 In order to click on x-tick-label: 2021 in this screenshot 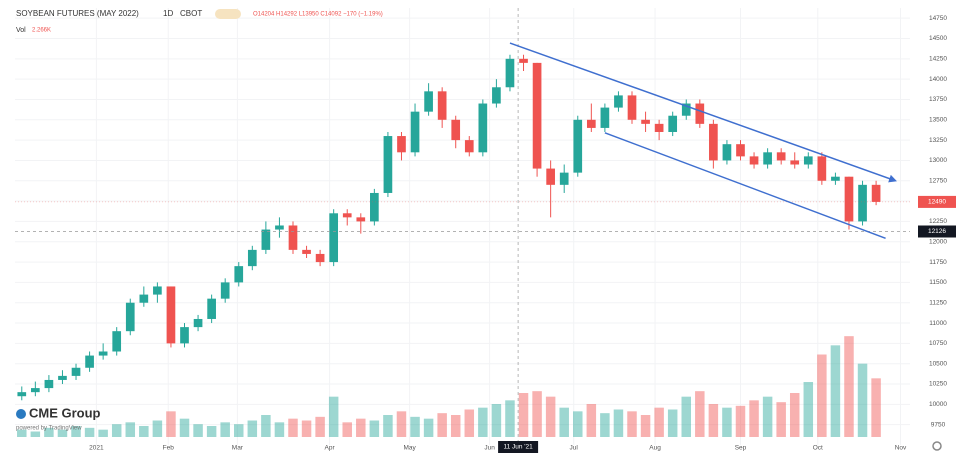, I will do `click(96, 448)`.